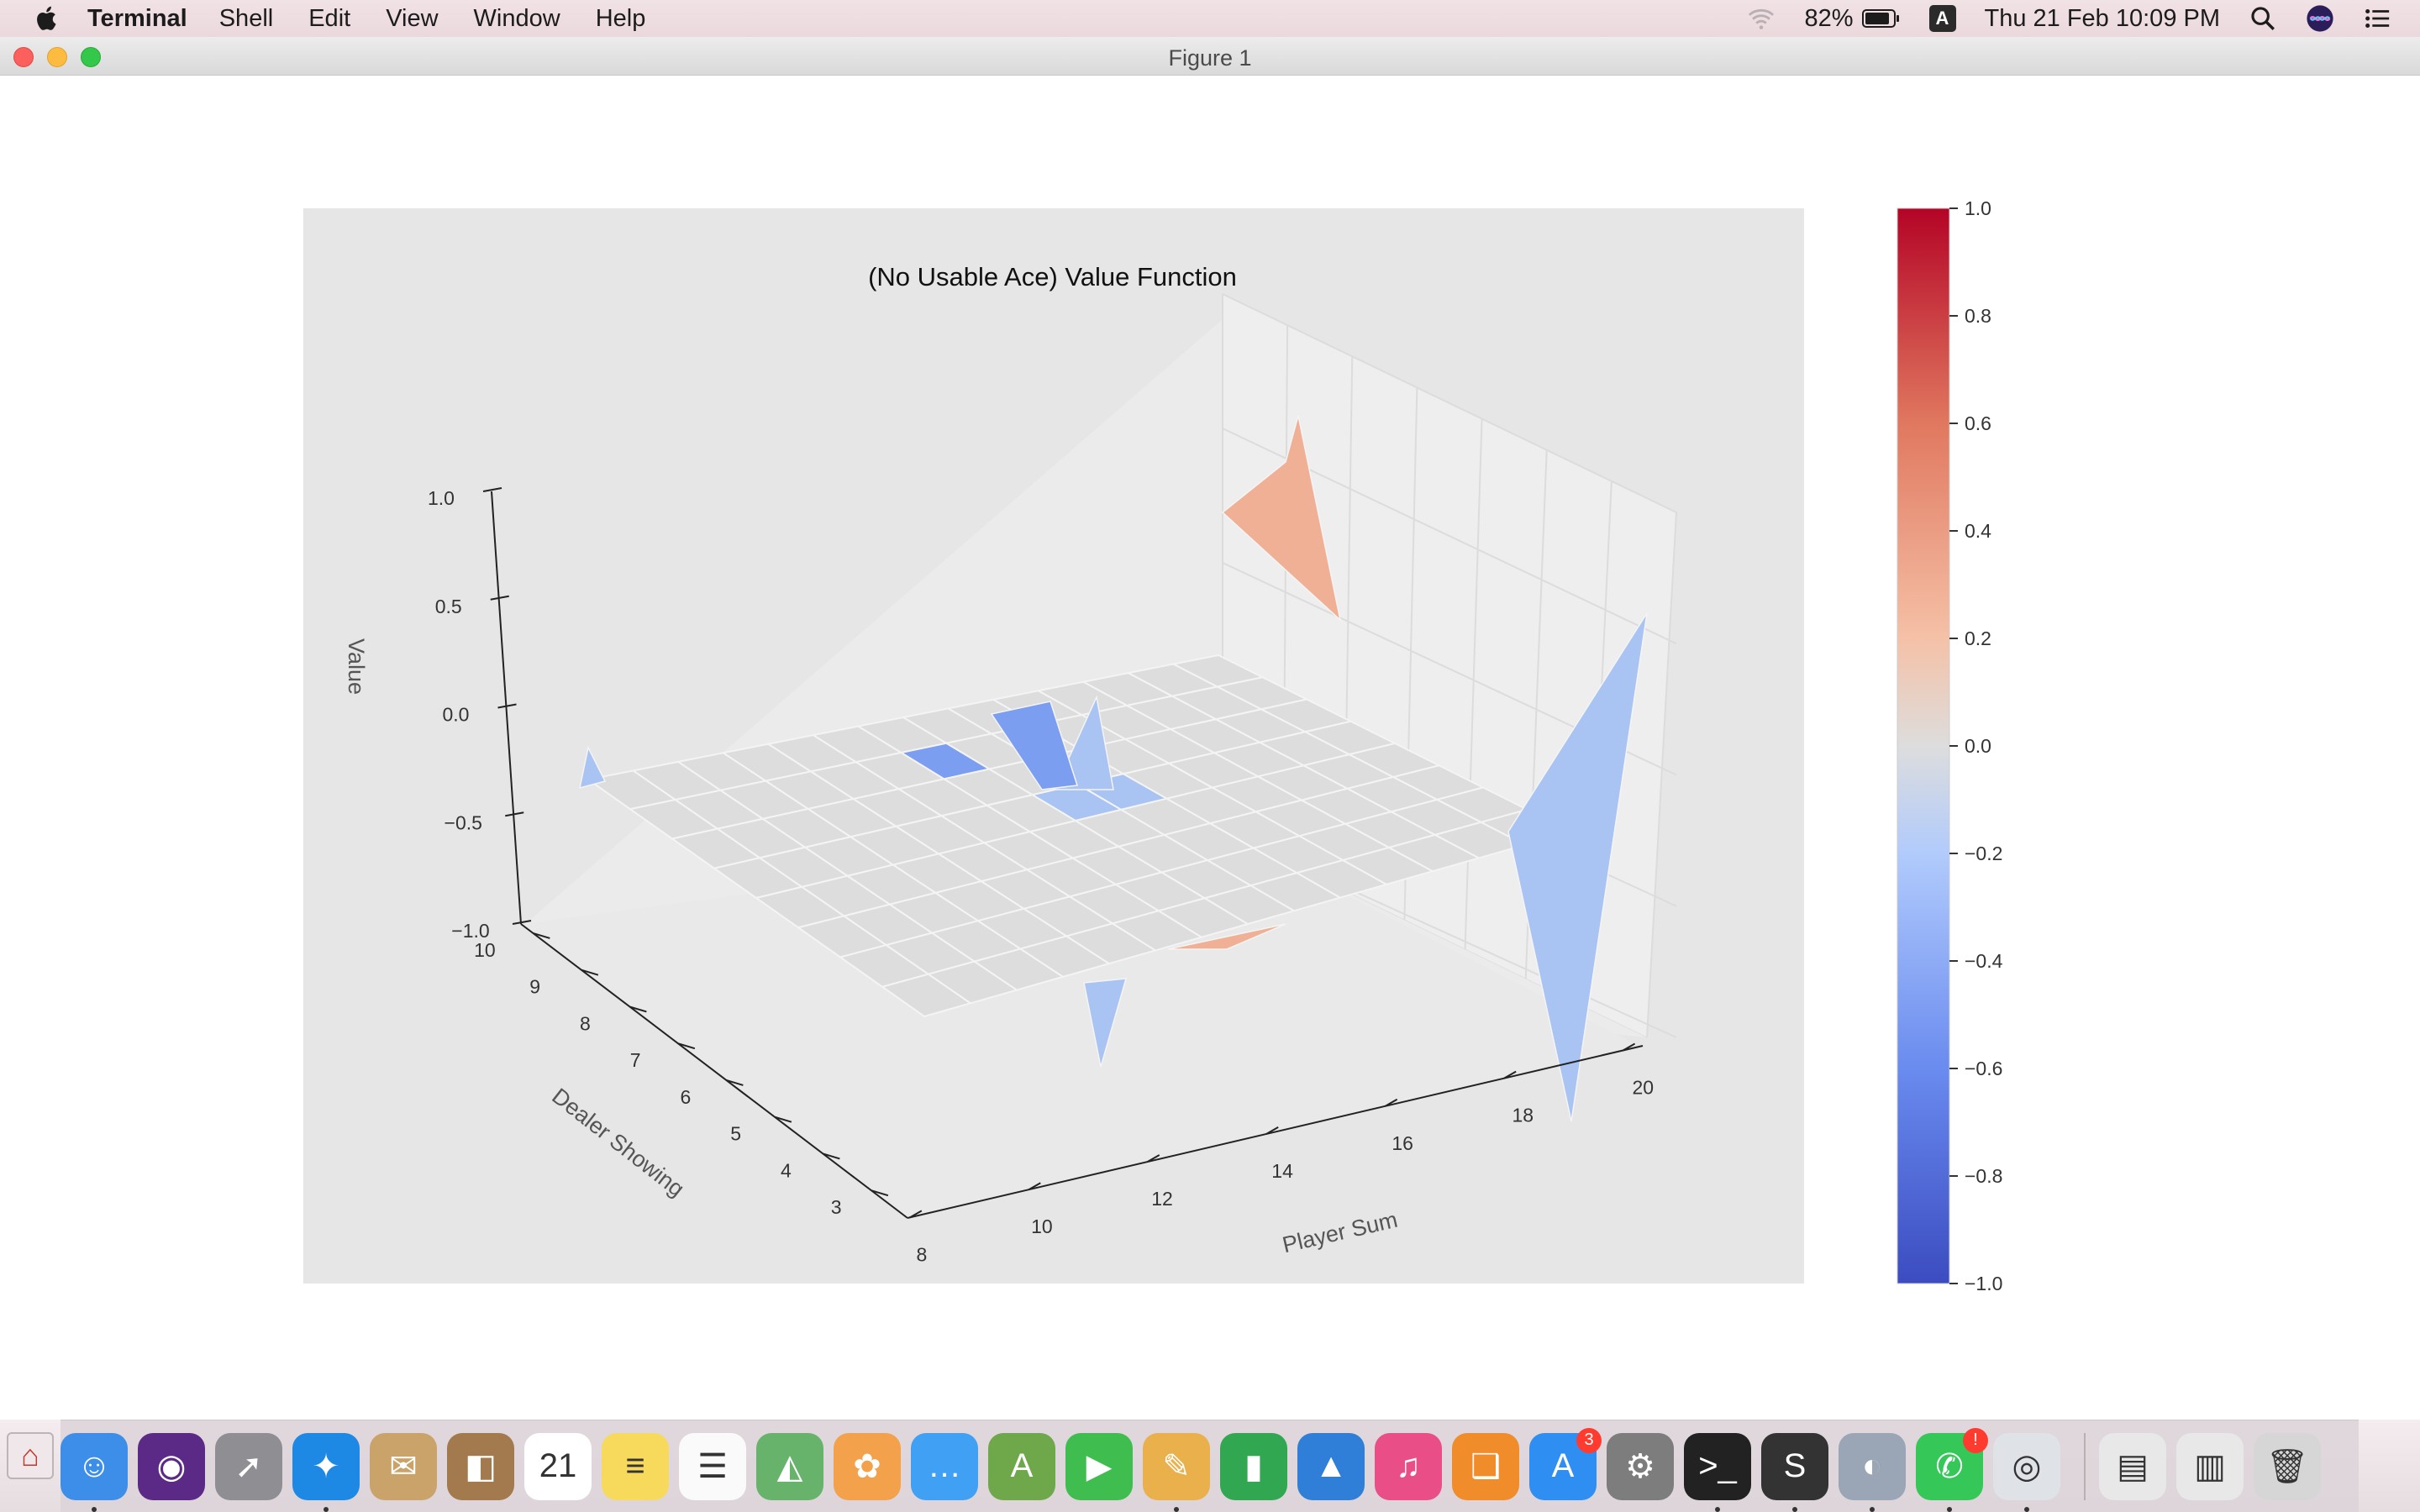  What do you see at coordinates (2102, 18) in the screenshot?
I see `menubar-clock: Thu 21 Feb 10:09 PM` at bounding box center [2102, 18].